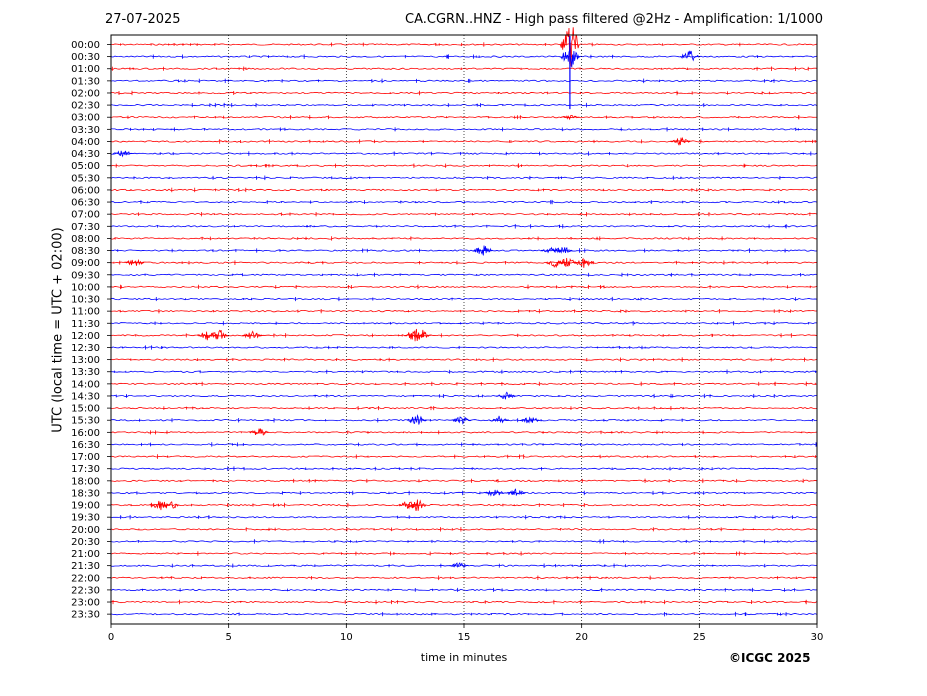 The width and height of the screenshot is (927, 696). I want to click on row-label: 11:00, so click(85, 312).